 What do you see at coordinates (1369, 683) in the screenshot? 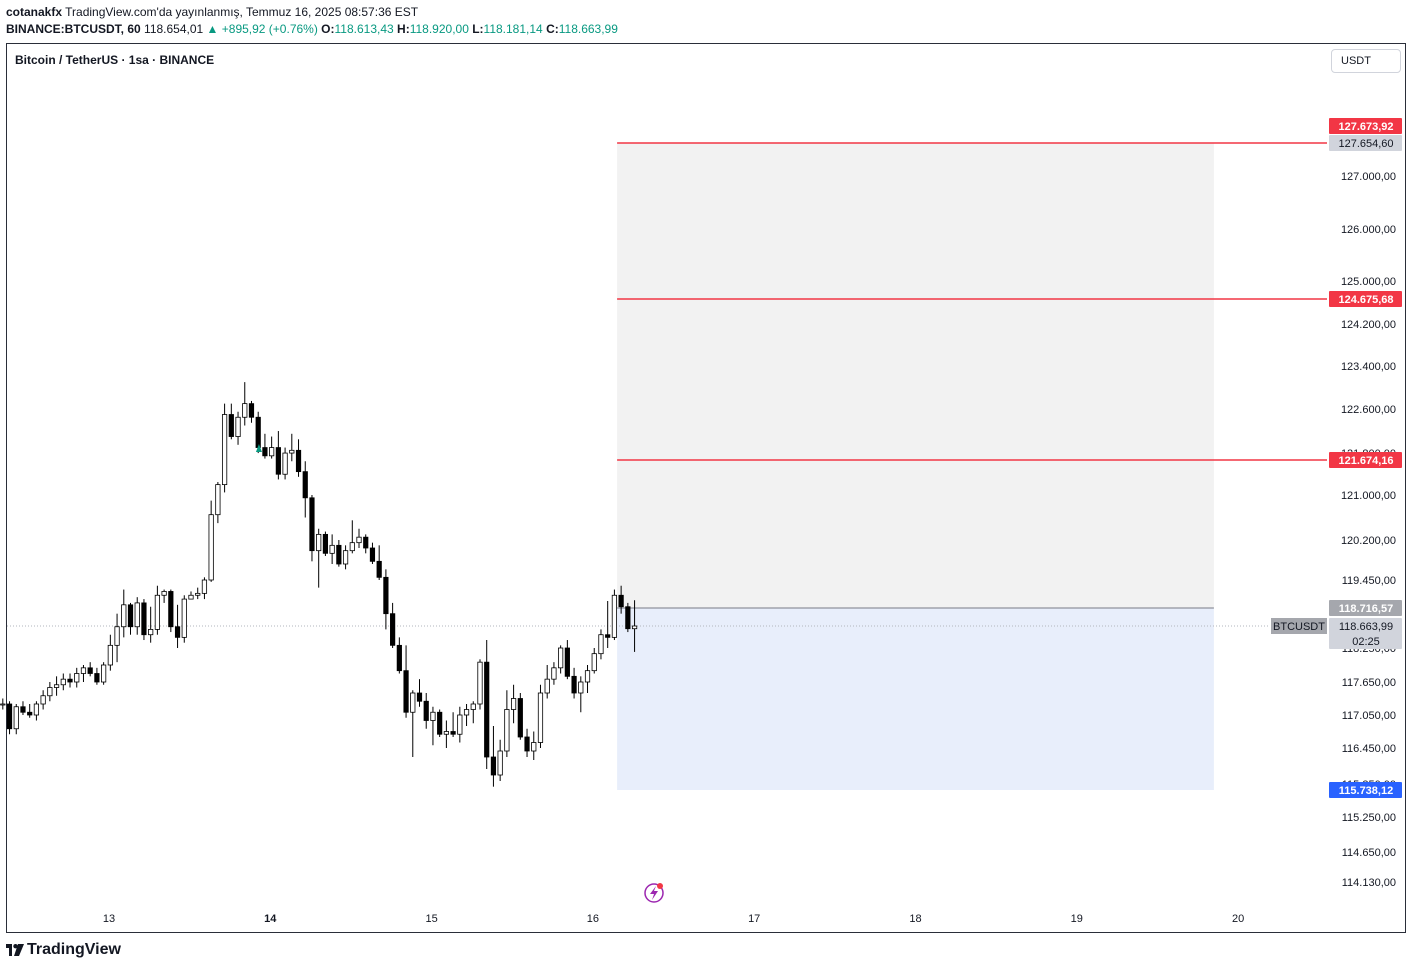
I see `y-tick-label: 117.650,00` at bounding box center [1369, 683].